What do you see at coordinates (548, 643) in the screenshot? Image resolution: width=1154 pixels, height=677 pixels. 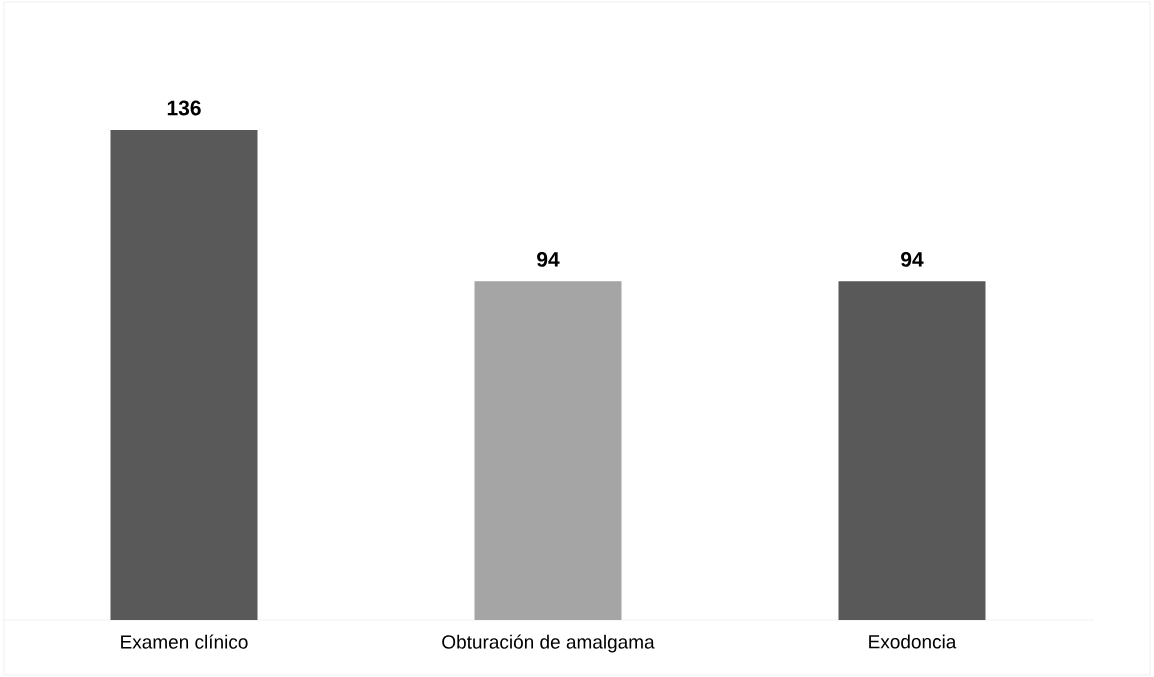 I see `x-tick-label: Obturación de amalgama` at bounding box center [548, 643].